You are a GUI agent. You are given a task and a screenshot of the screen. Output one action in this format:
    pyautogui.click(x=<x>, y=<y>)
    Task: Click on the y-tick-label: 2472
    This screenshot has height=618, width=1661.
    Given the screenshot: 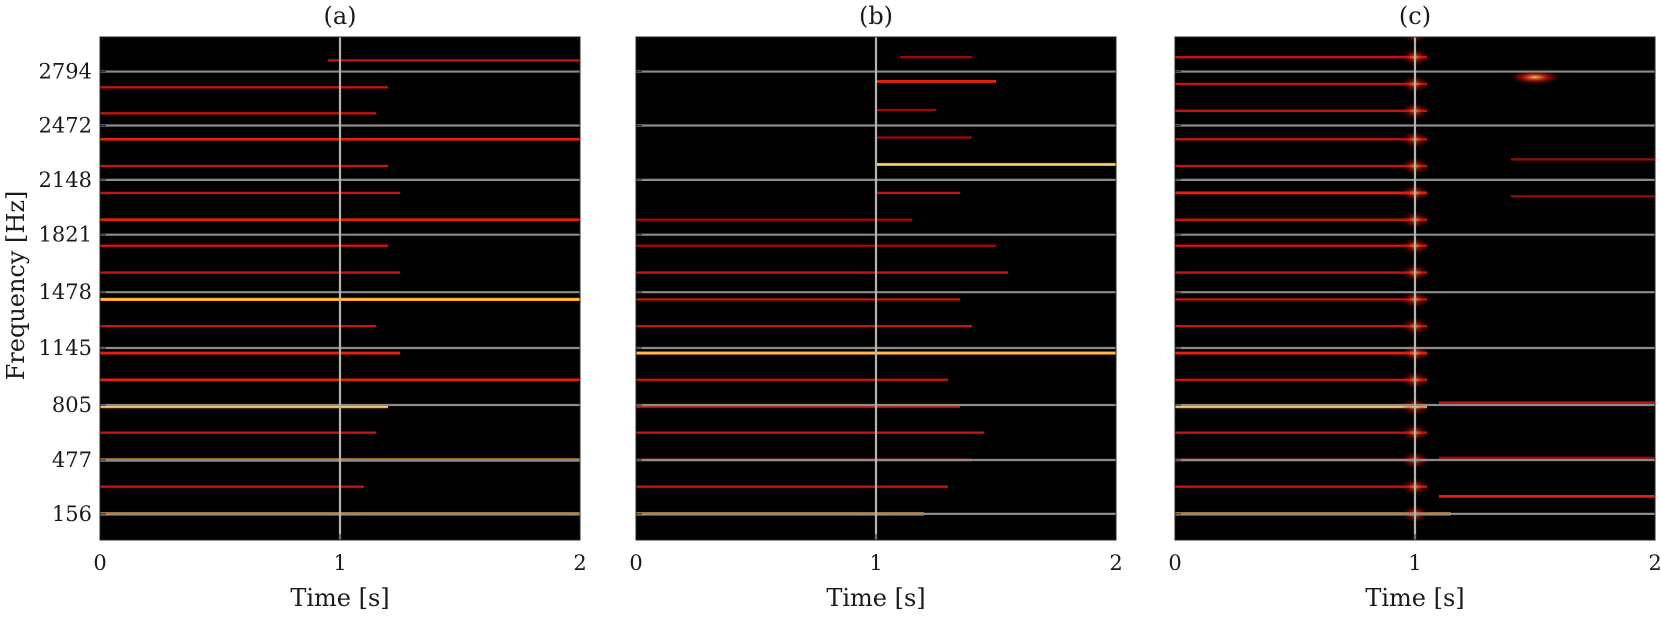 What is the action you would take?
    pyautogui.click(x=65, y=126)
    